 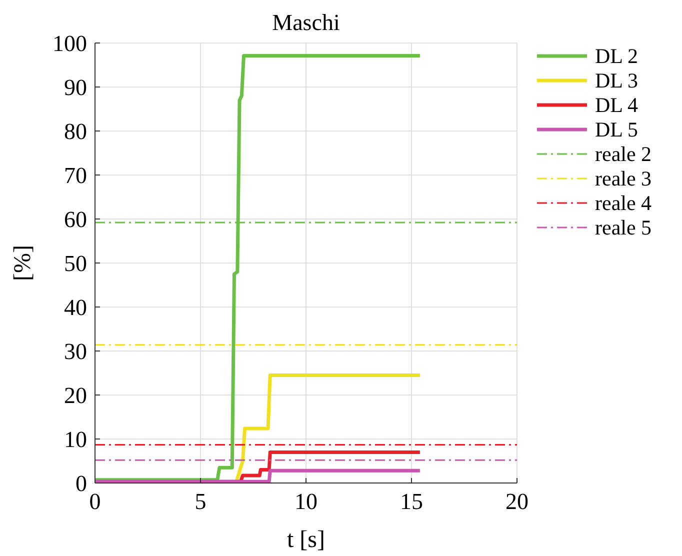 What do you see at coordinates (75, 263) in the screenshot?
I see `y-tick-label: 50` at bounding box center [75, 263].